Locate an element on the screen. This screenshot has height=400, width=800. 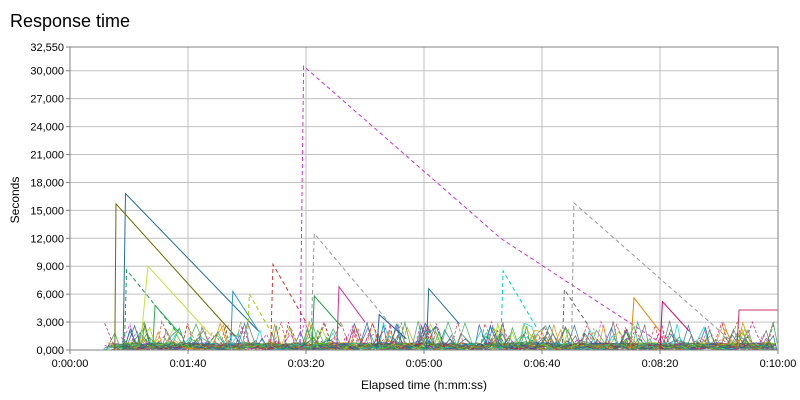
y-tick-label: 32,550 is located at coordinates (47, 48).